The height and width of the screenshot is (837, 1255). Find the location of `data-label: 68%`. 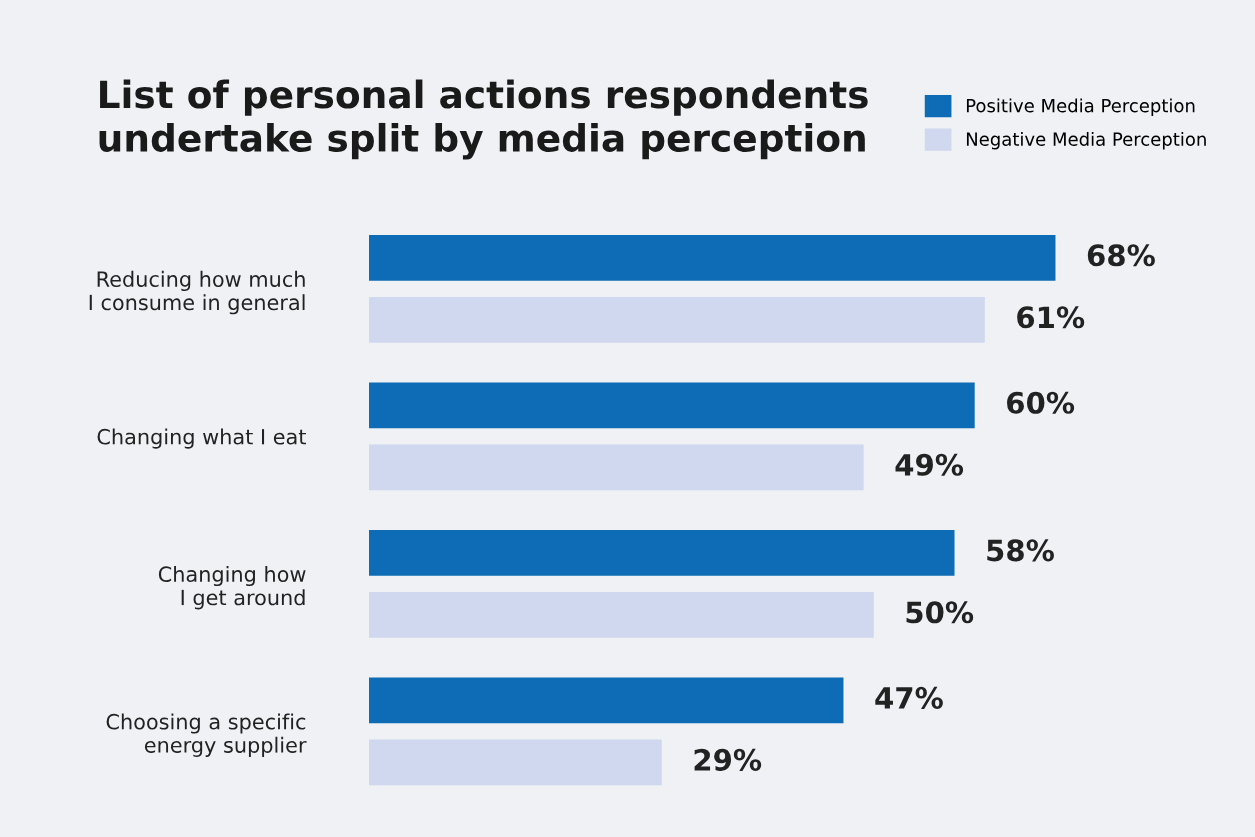

data-label: 68% is located at coordinates (1121, 255).